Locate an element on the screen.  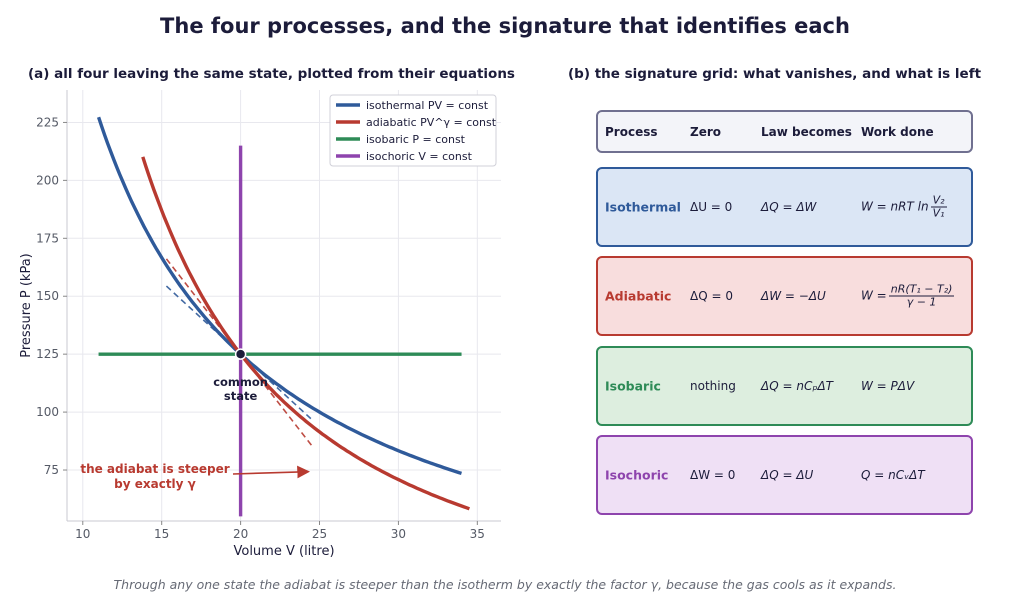
legend-label: isochoric V = const is located at coordinates (419, 156).